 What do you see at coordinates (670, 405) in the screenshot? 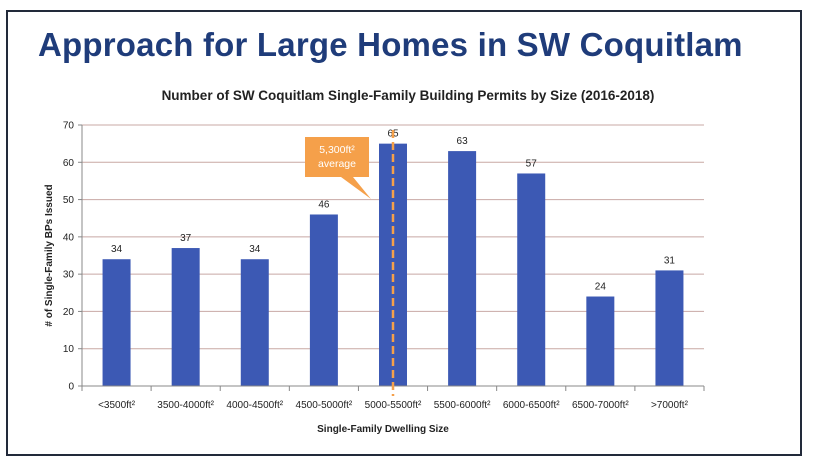
I see `x-tick-label: >7000ft²` at bounding box center [670, 405].